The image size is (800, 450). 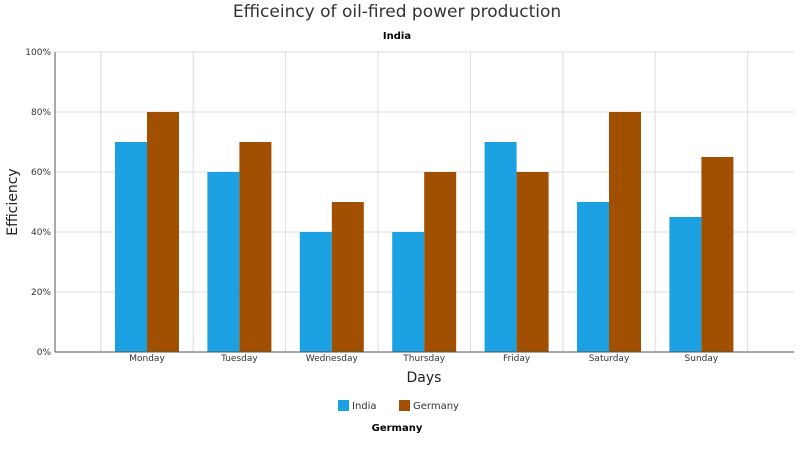 What do you see at coordinates (41, 233) in the screenshot?
I see `y-tick-label: 40%` at bounding box center [41, 233].